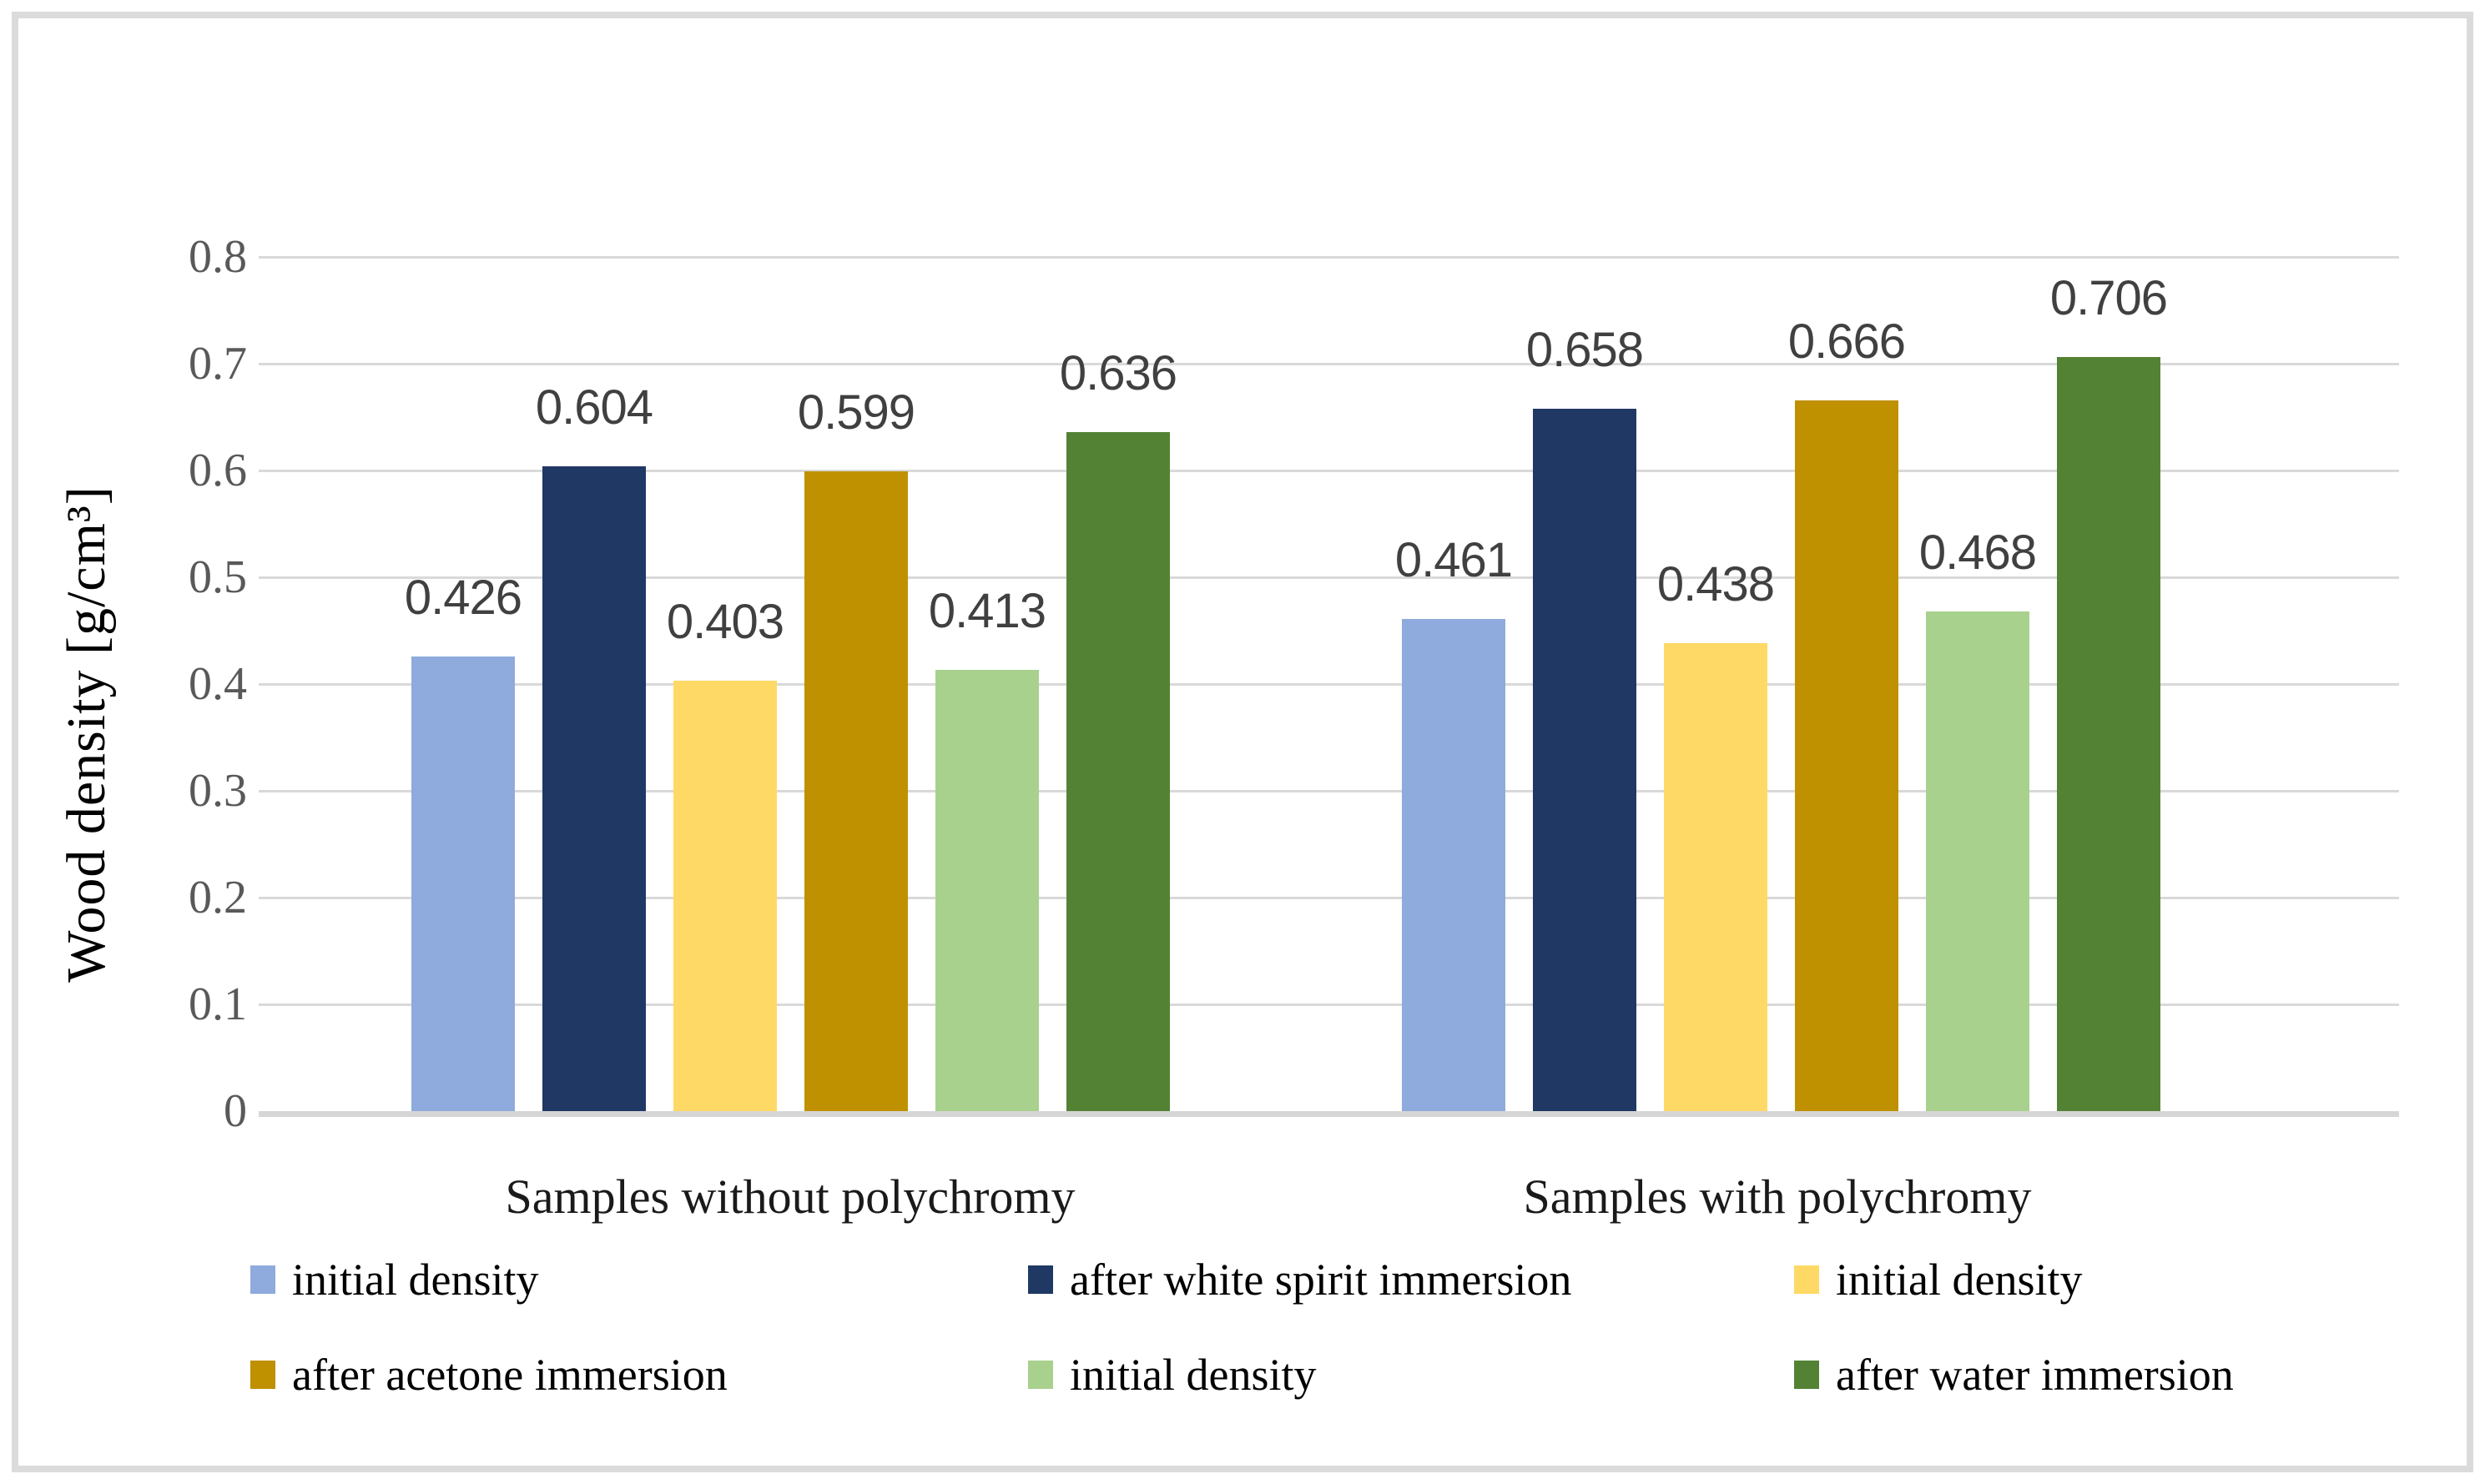 This screenshot has width=2485, height=1484. Describe the element at coordinates (463, 598) in the screenshot. I see `data-label: 0.426` at that location.